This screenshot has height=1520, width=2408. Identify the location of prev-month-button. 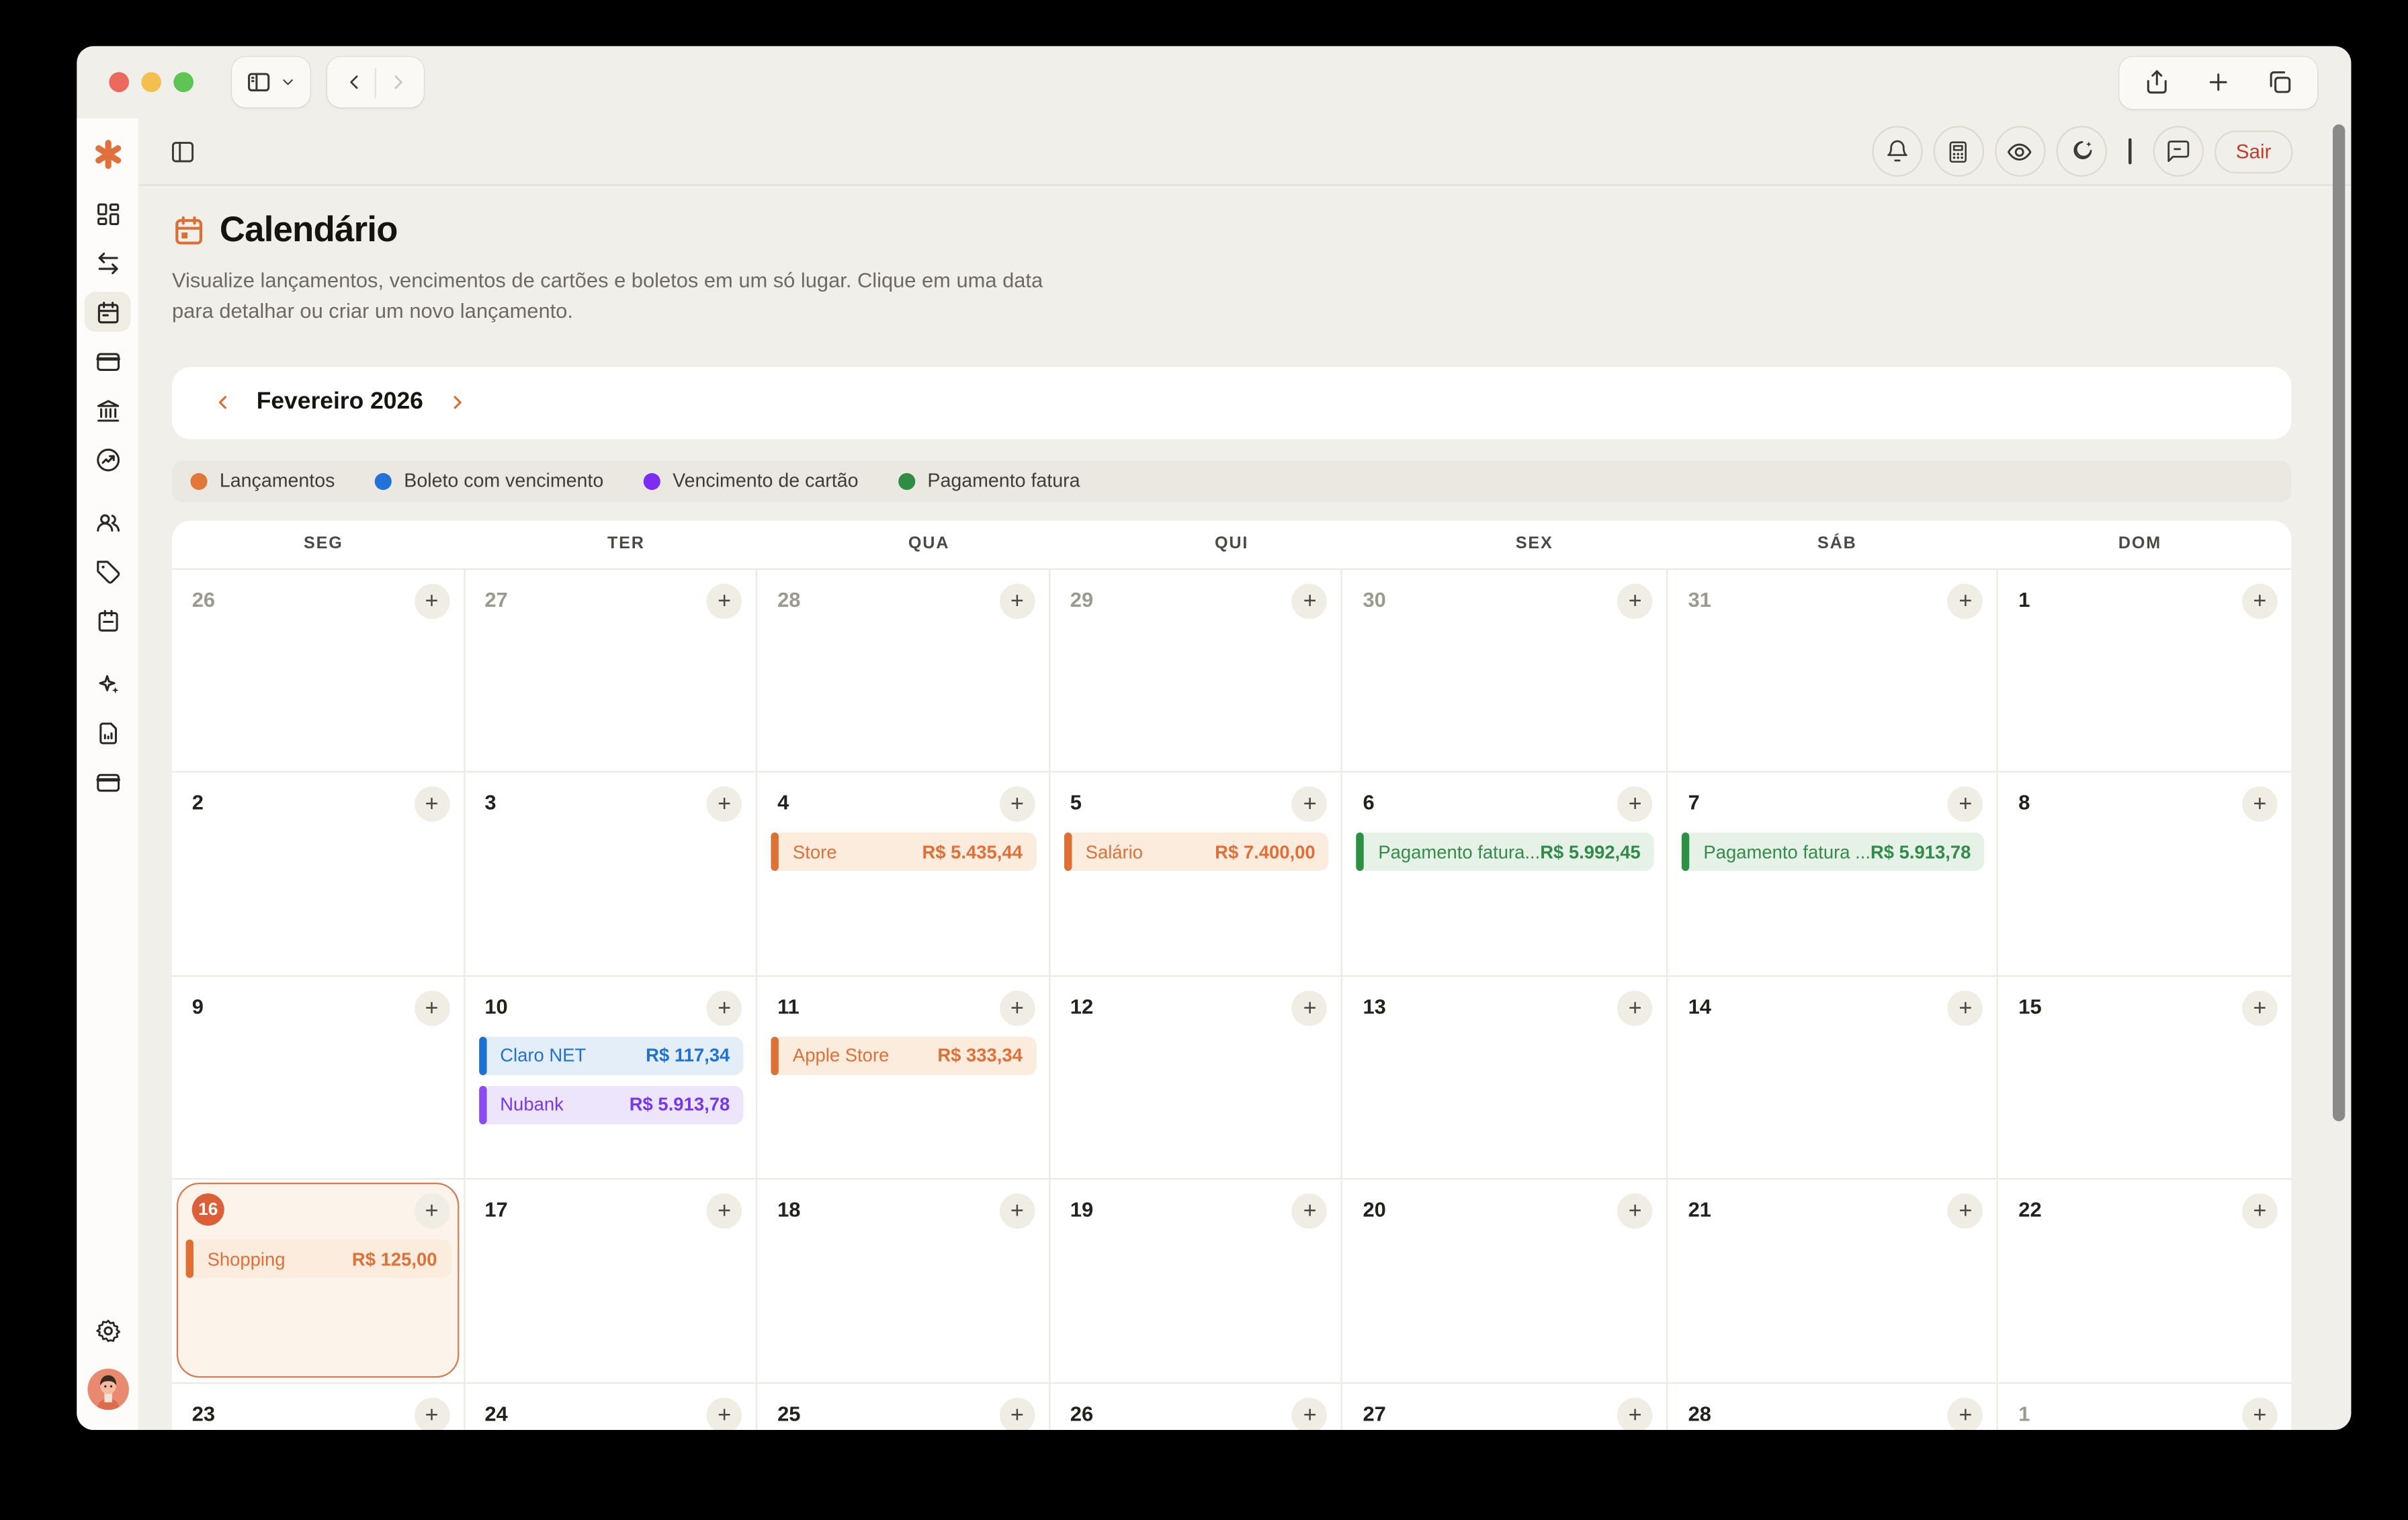
(222, 402).